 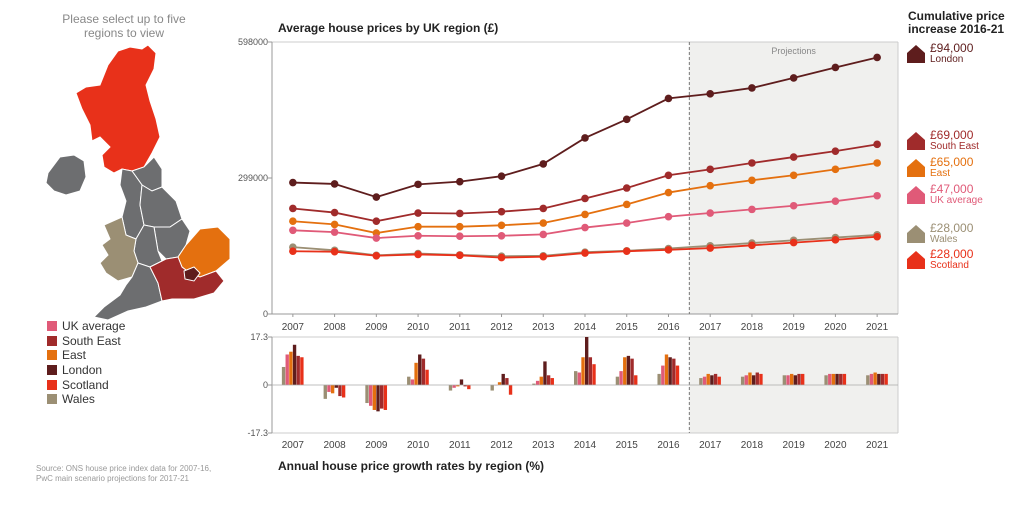 I want to click on map-instruction: Please select up to five regions to view, so click(x=124, y=26).